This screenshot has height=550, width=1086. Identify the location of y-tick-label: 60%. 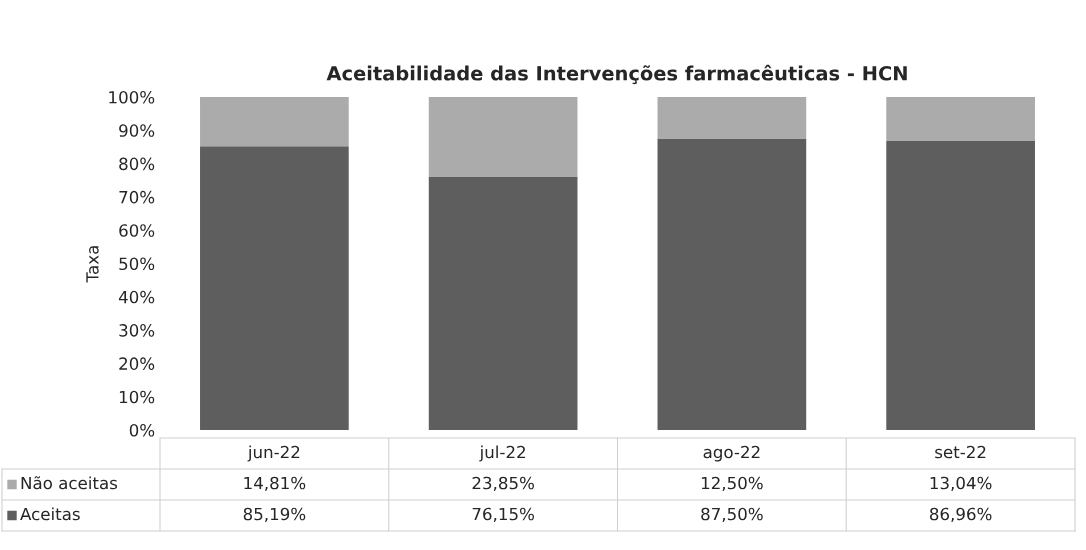
(137, 230).